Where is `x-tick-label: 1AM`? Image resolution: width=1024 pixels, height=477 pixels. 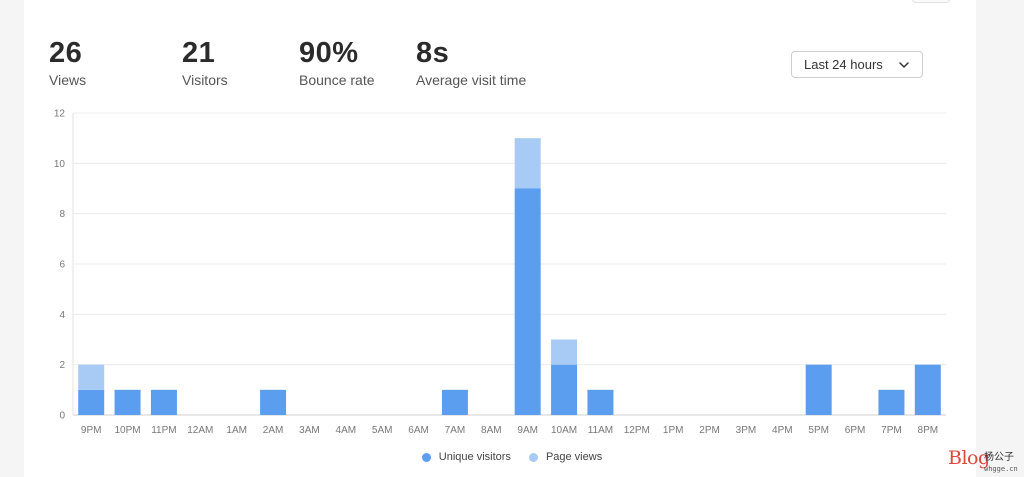
x-tick-label: 1AM is located at coordinates (236, 430).